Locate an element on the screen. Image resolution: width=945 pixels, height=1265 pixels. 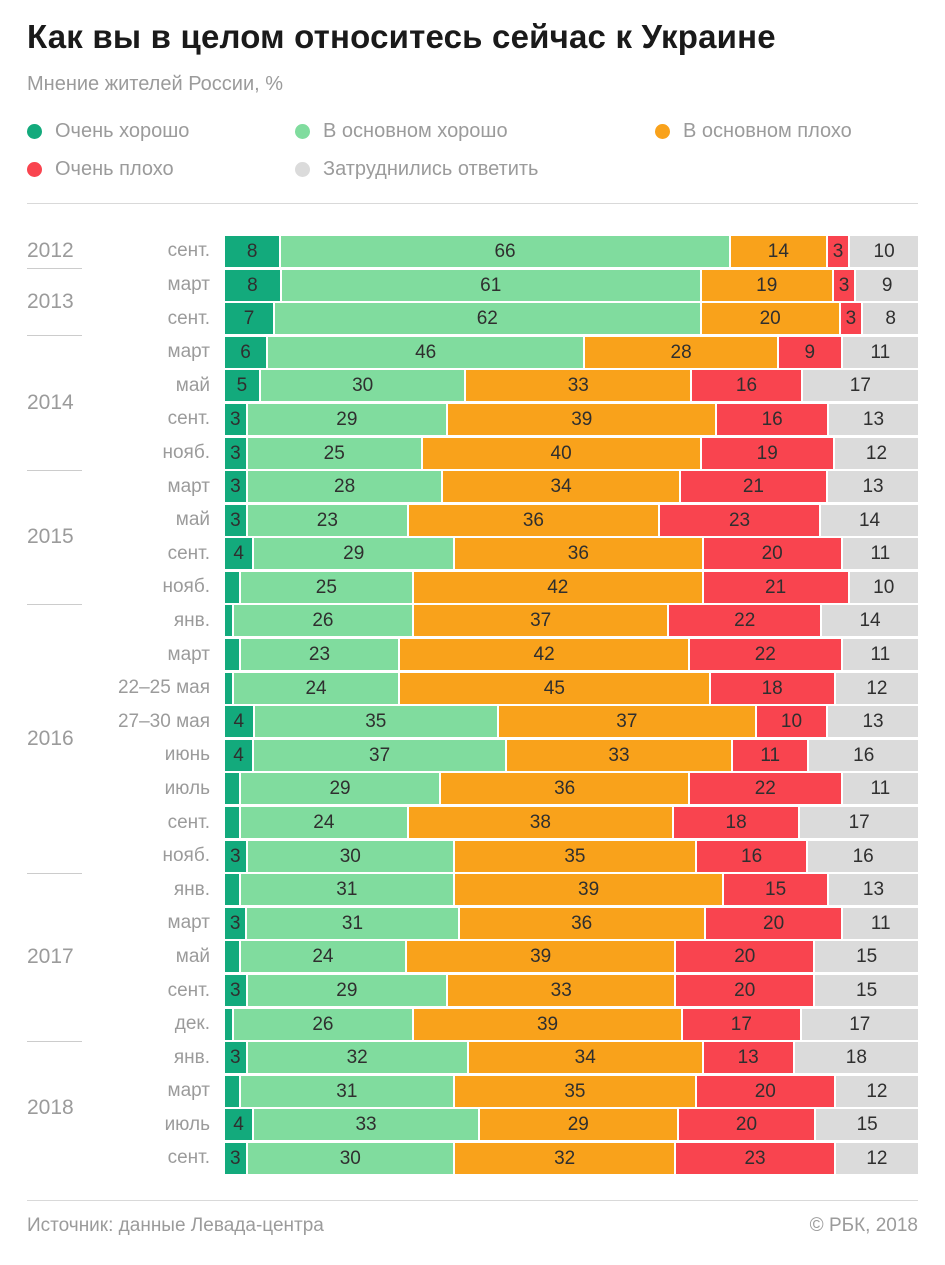
stacked-bar: 3 25 40 19 12 is located at coordinates (571, 453).